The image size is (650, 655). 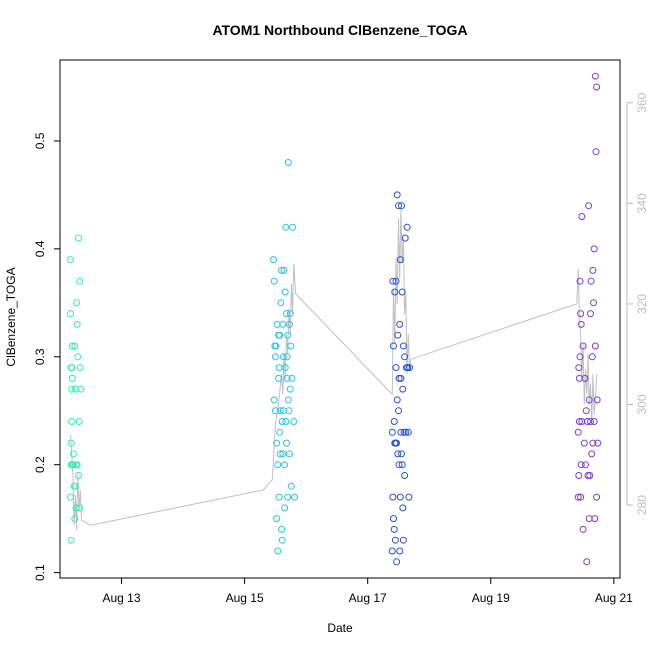 I want to click on y-tick-label: 0.2, so click(x=40, y=464).